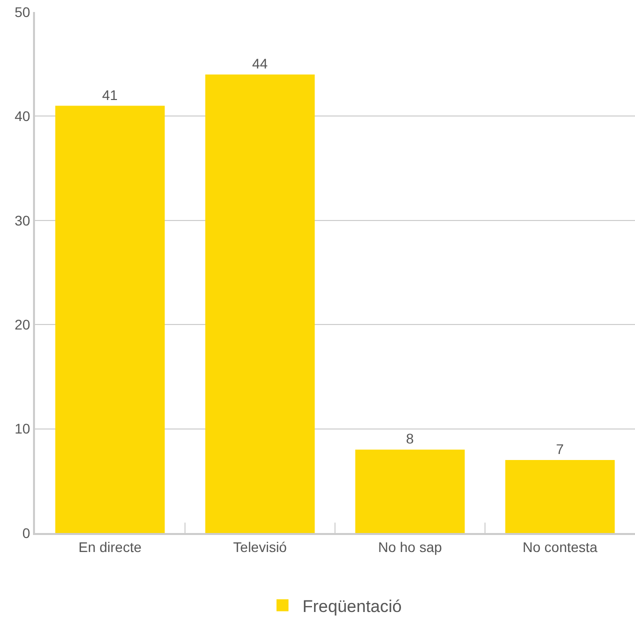 This screenshot has width=635, height=624. What do you see at coordinates (560, 546) in the screenshot?
I see `x-tick-label: No contesta` at bounding box center [560, 546].